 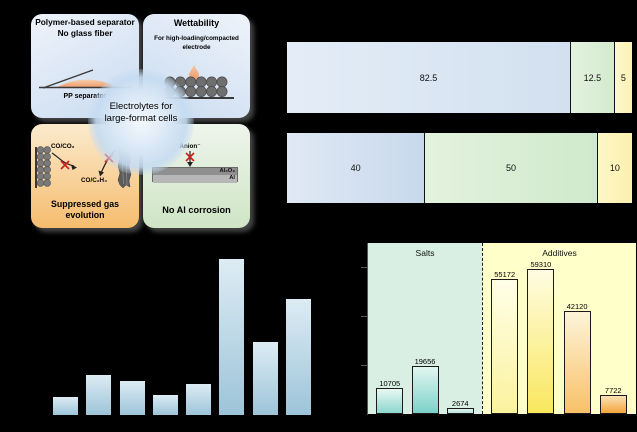 What do you see at coordinates (505, 275) in the screenshot?
I see `bar-value-label: 55172` at bounding box center [505, 275].